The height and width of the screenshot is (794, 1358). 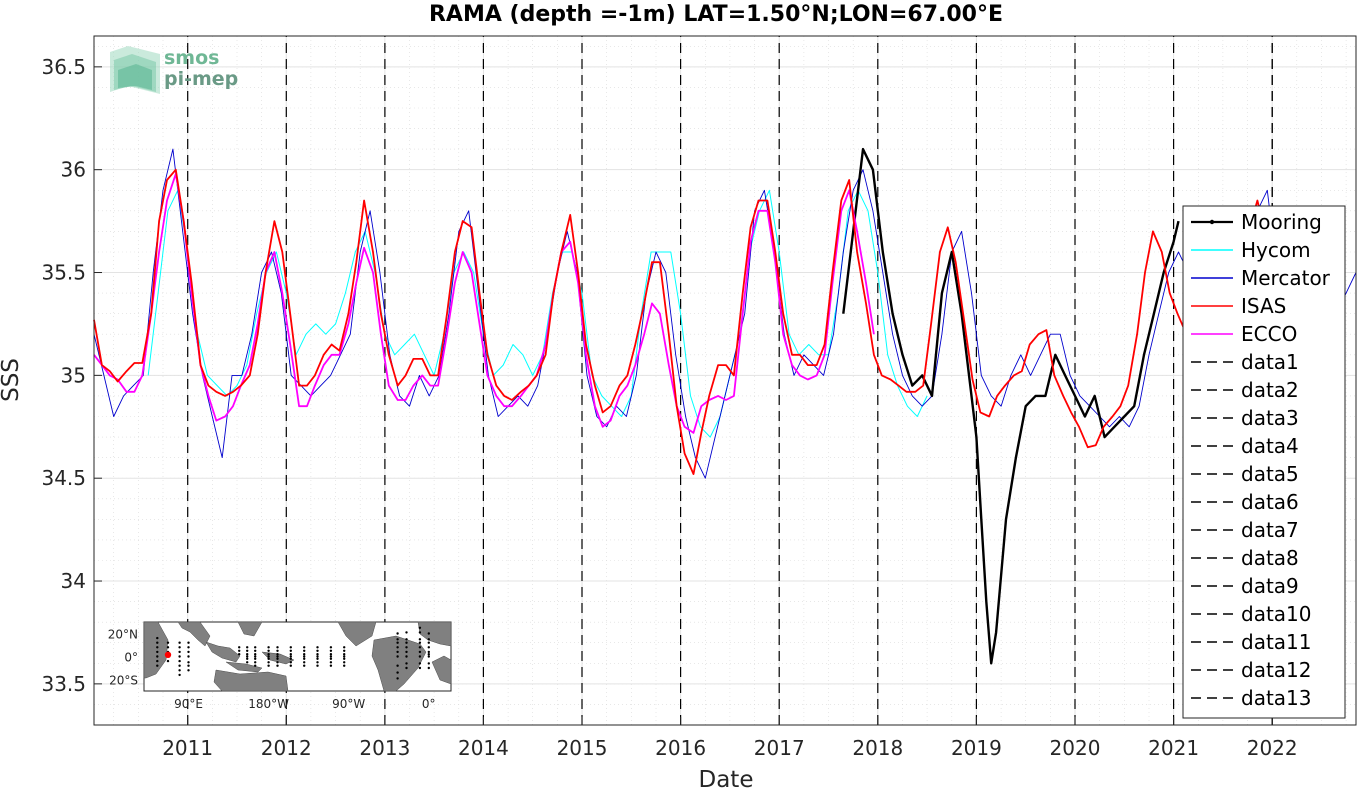 I want to click on legend-label: data6, so click(x=1270, y=502).